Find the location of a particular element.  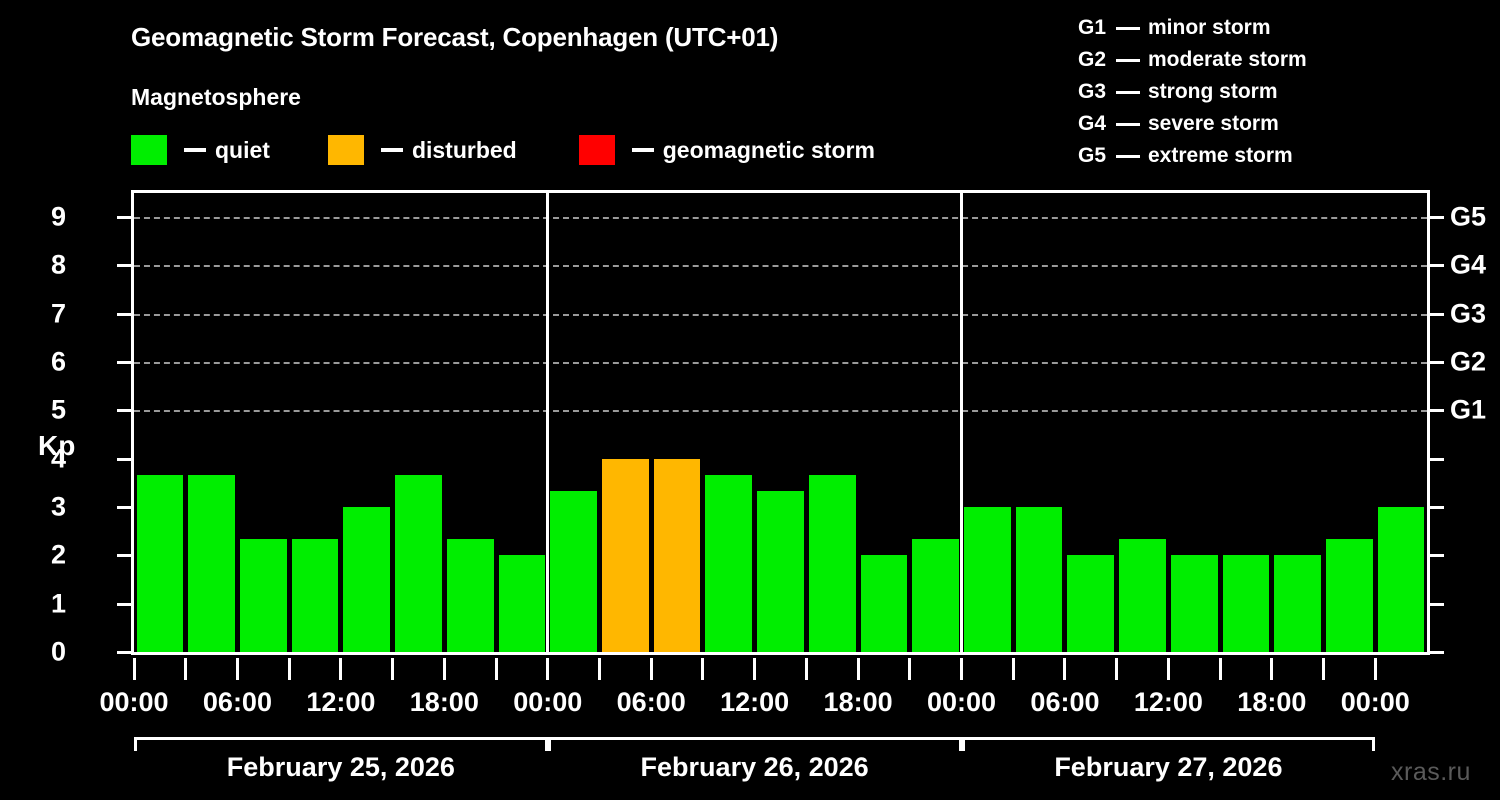

gscale-label-g1: minor storm is located at coordinates (1209, 27).